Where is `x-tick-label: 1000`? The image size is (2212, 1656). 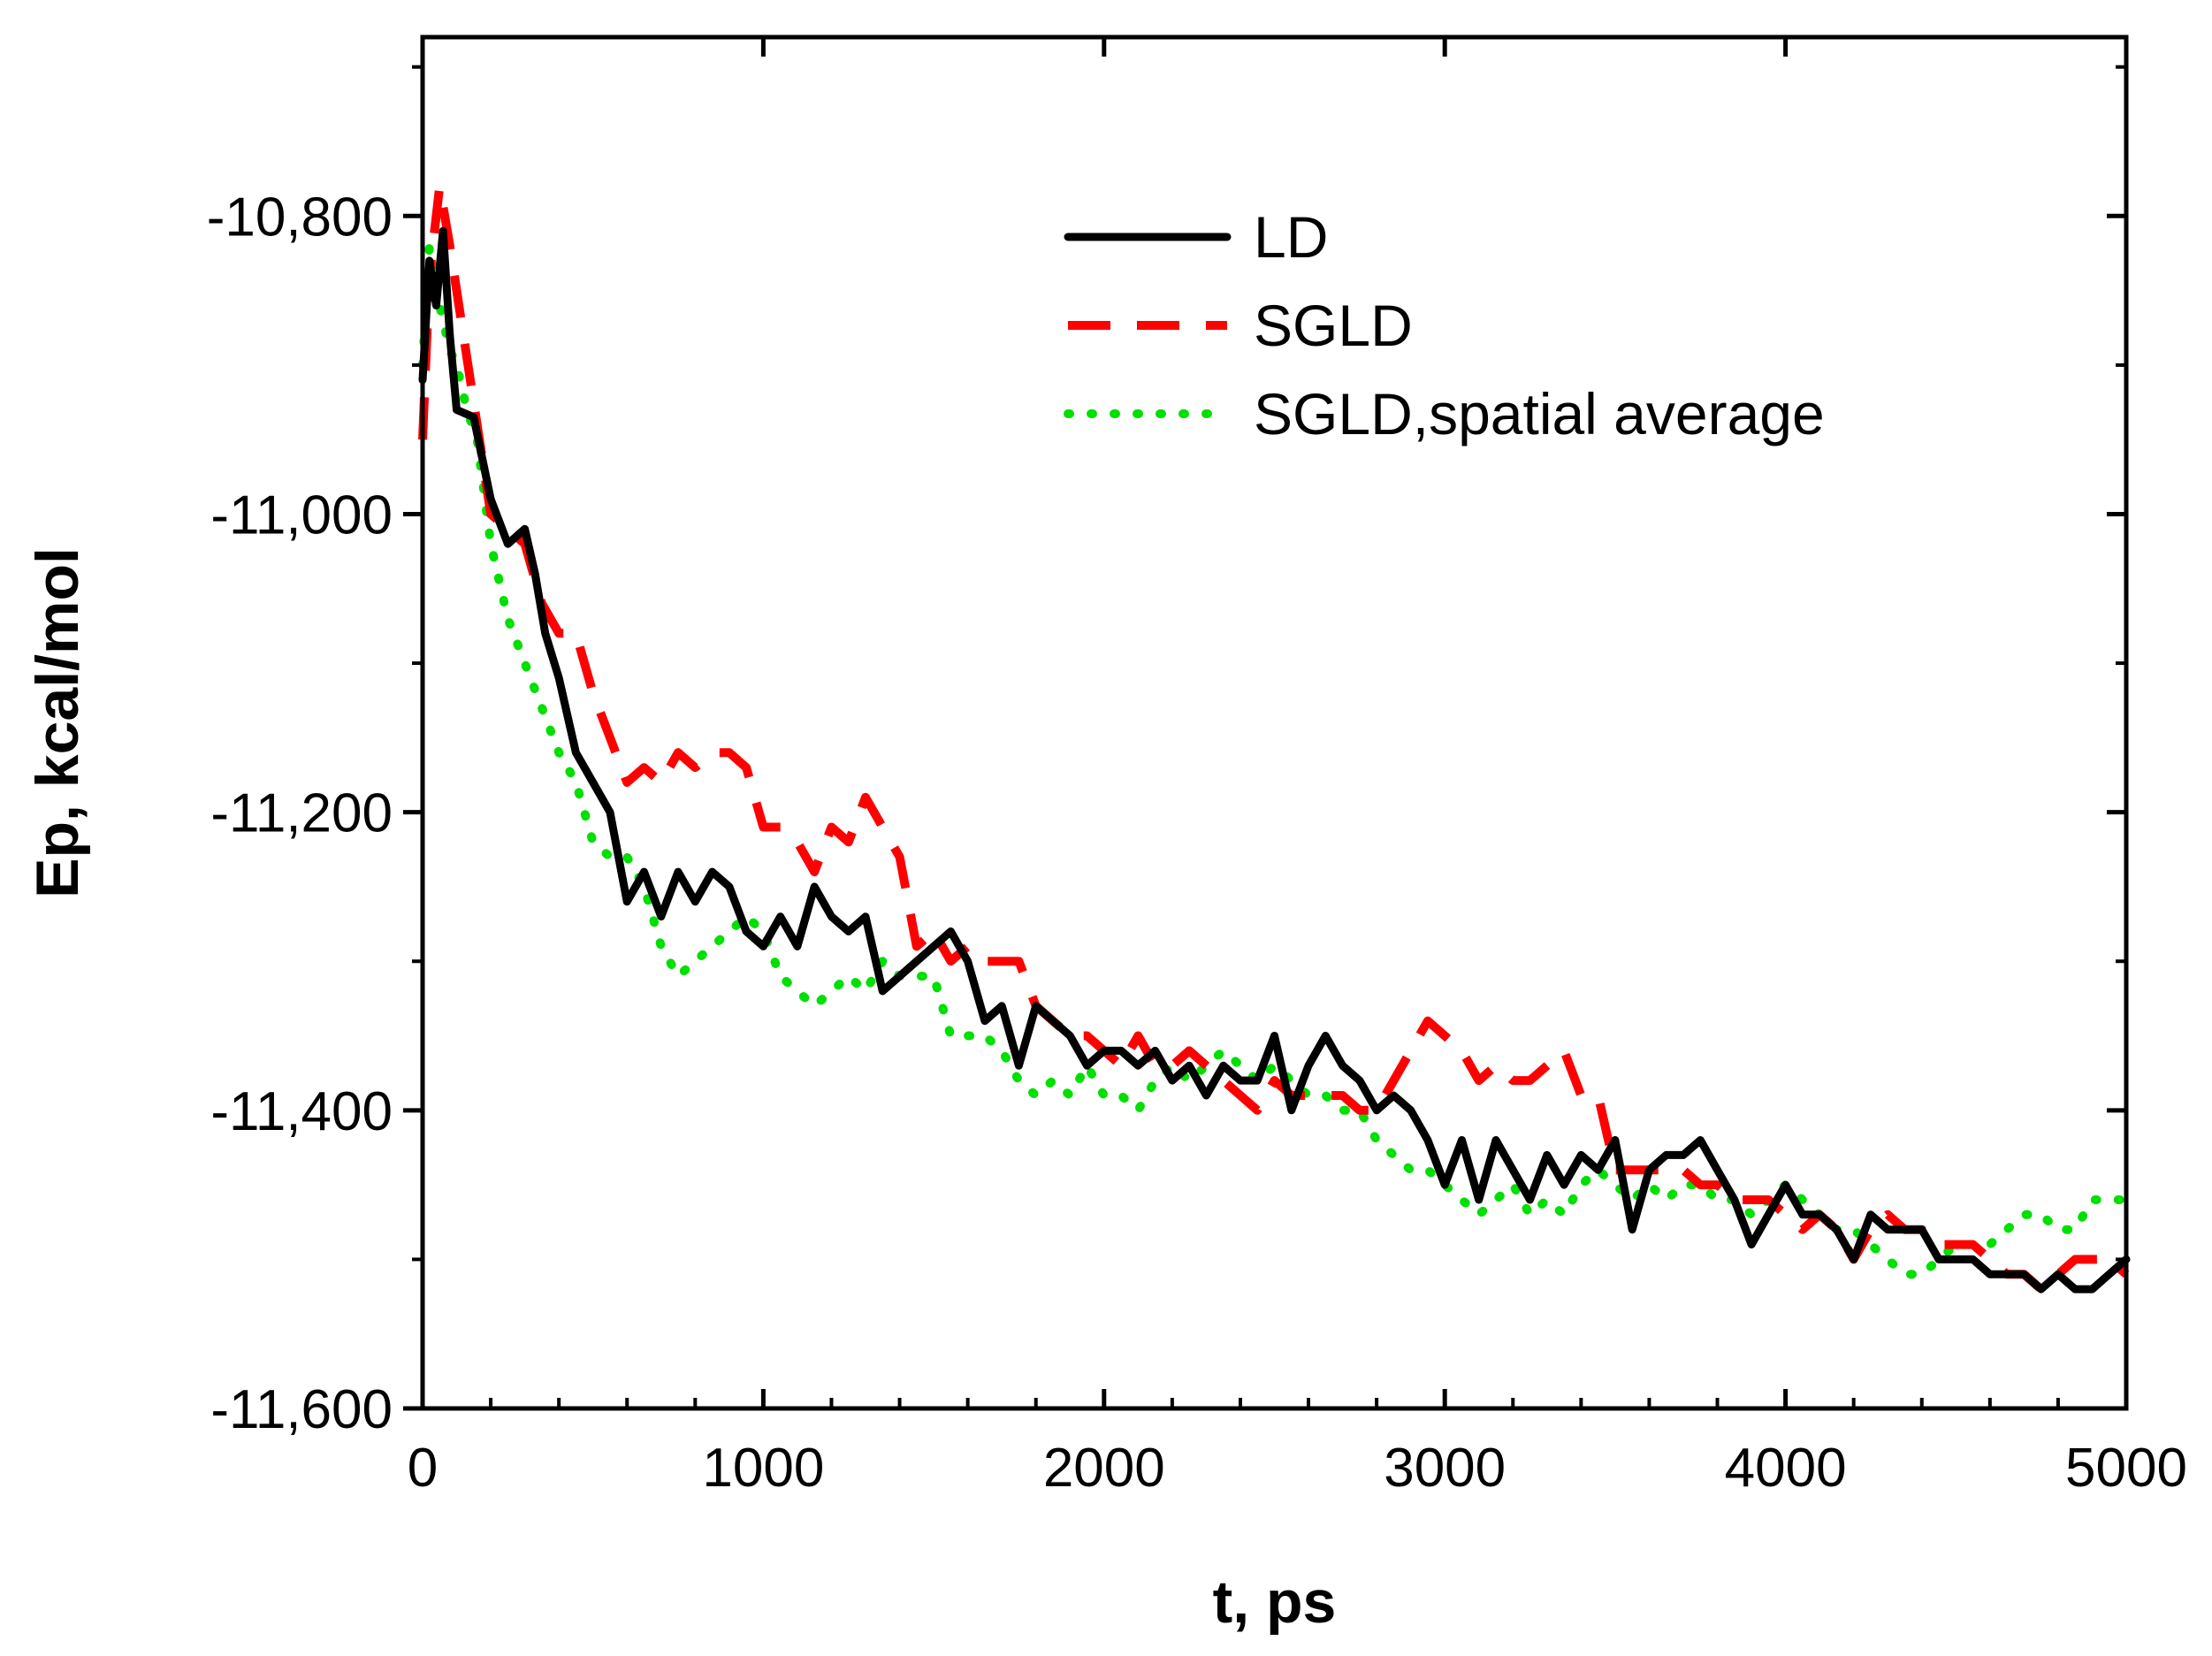 x-tick-label: 1000 is located at coordinates (763, 1468).